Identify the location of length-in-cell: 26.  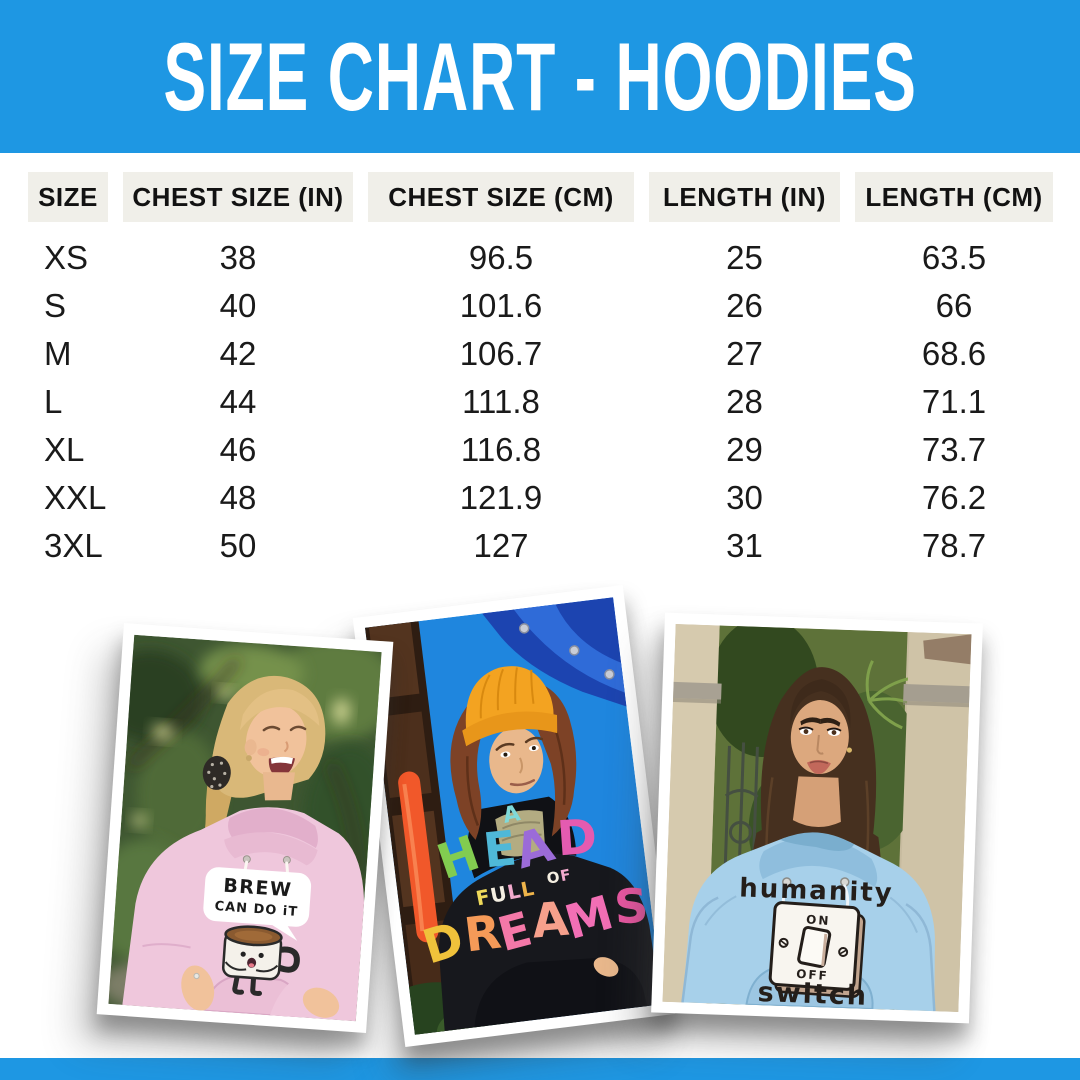
(744, 305).